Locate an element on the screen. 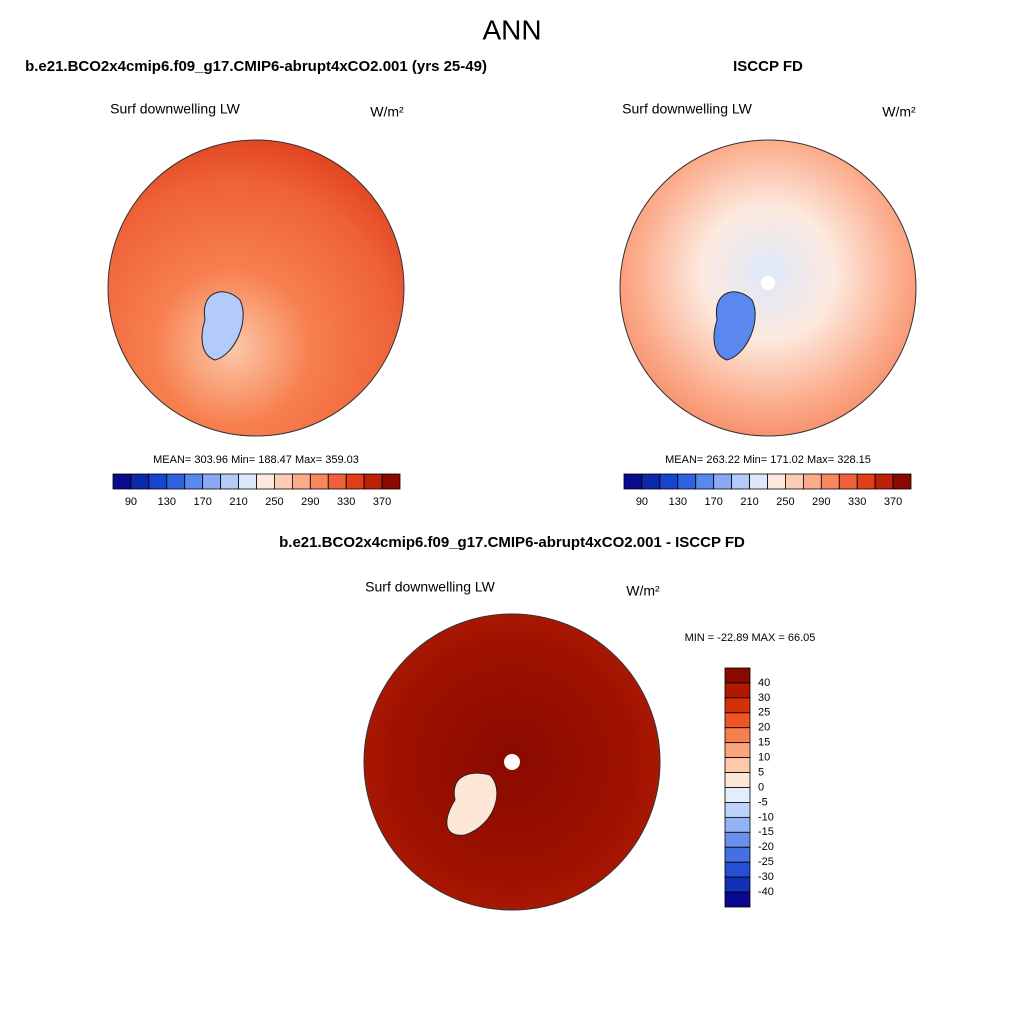 Image resolution: width=1024 pixels, height=1024 pixels. colorbar-label: -20 is located at coordinates (766, 847).